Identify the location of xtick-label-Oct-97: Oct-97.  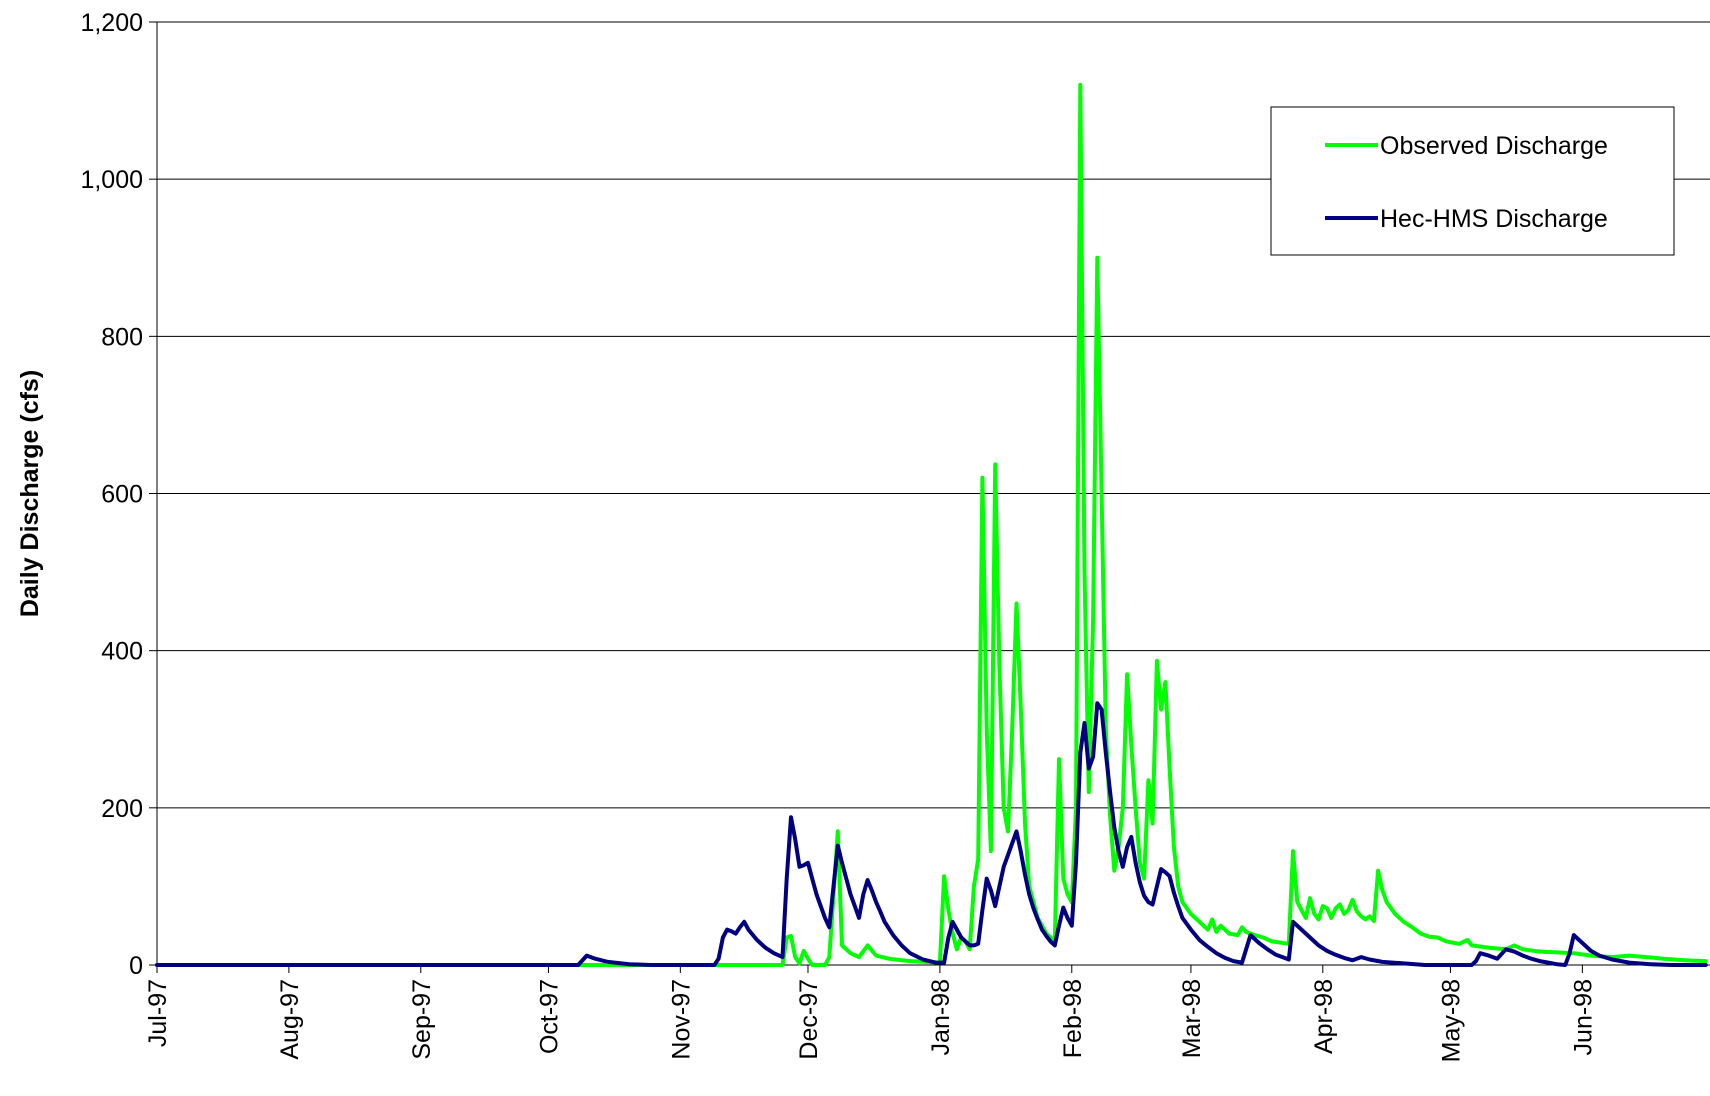
(549, 1016).